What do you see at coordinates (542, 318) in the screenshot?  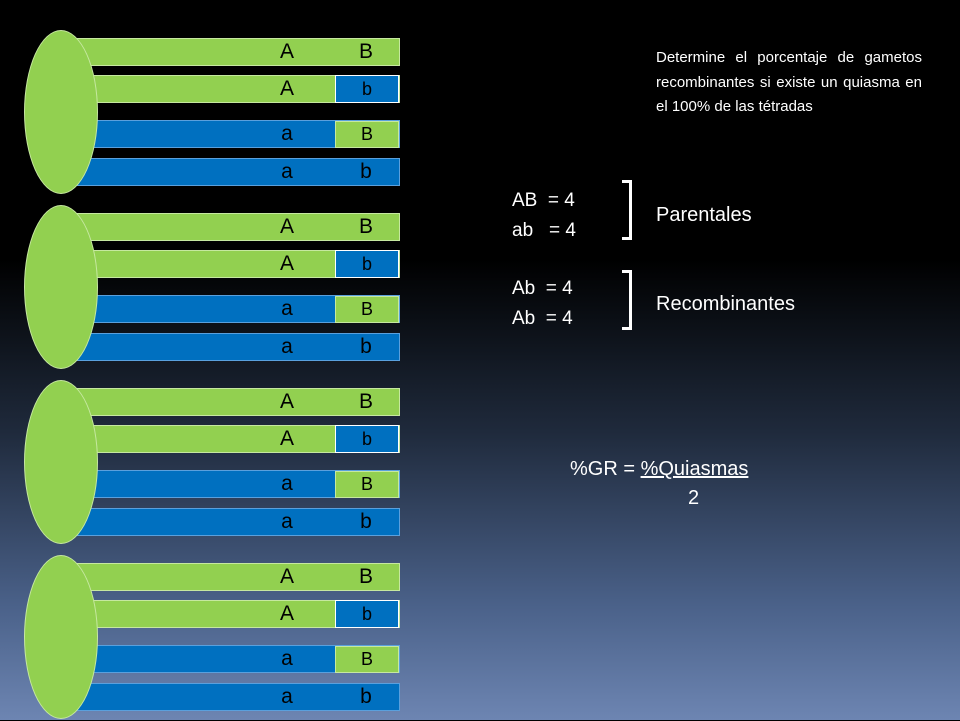 I see `recombinant-eq-2: Ab = 4` at bounding box center [542, 318].